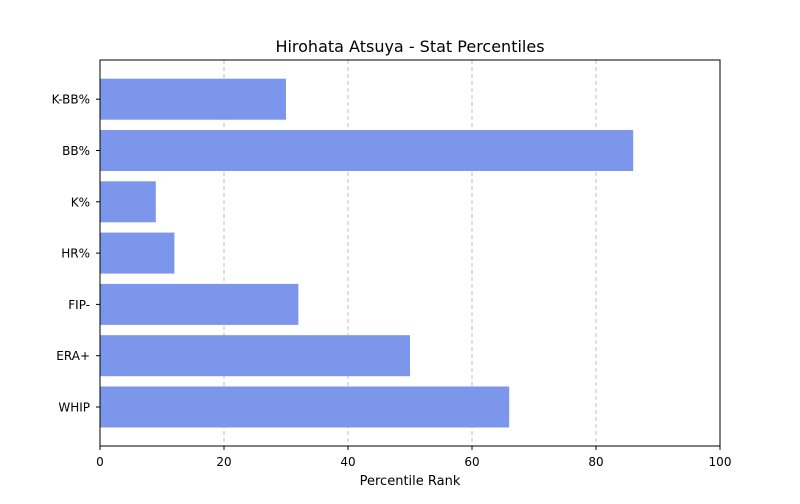  Describe the element at coordinates (128, 202) in the screenshot. I see `bar-k-` at that location.